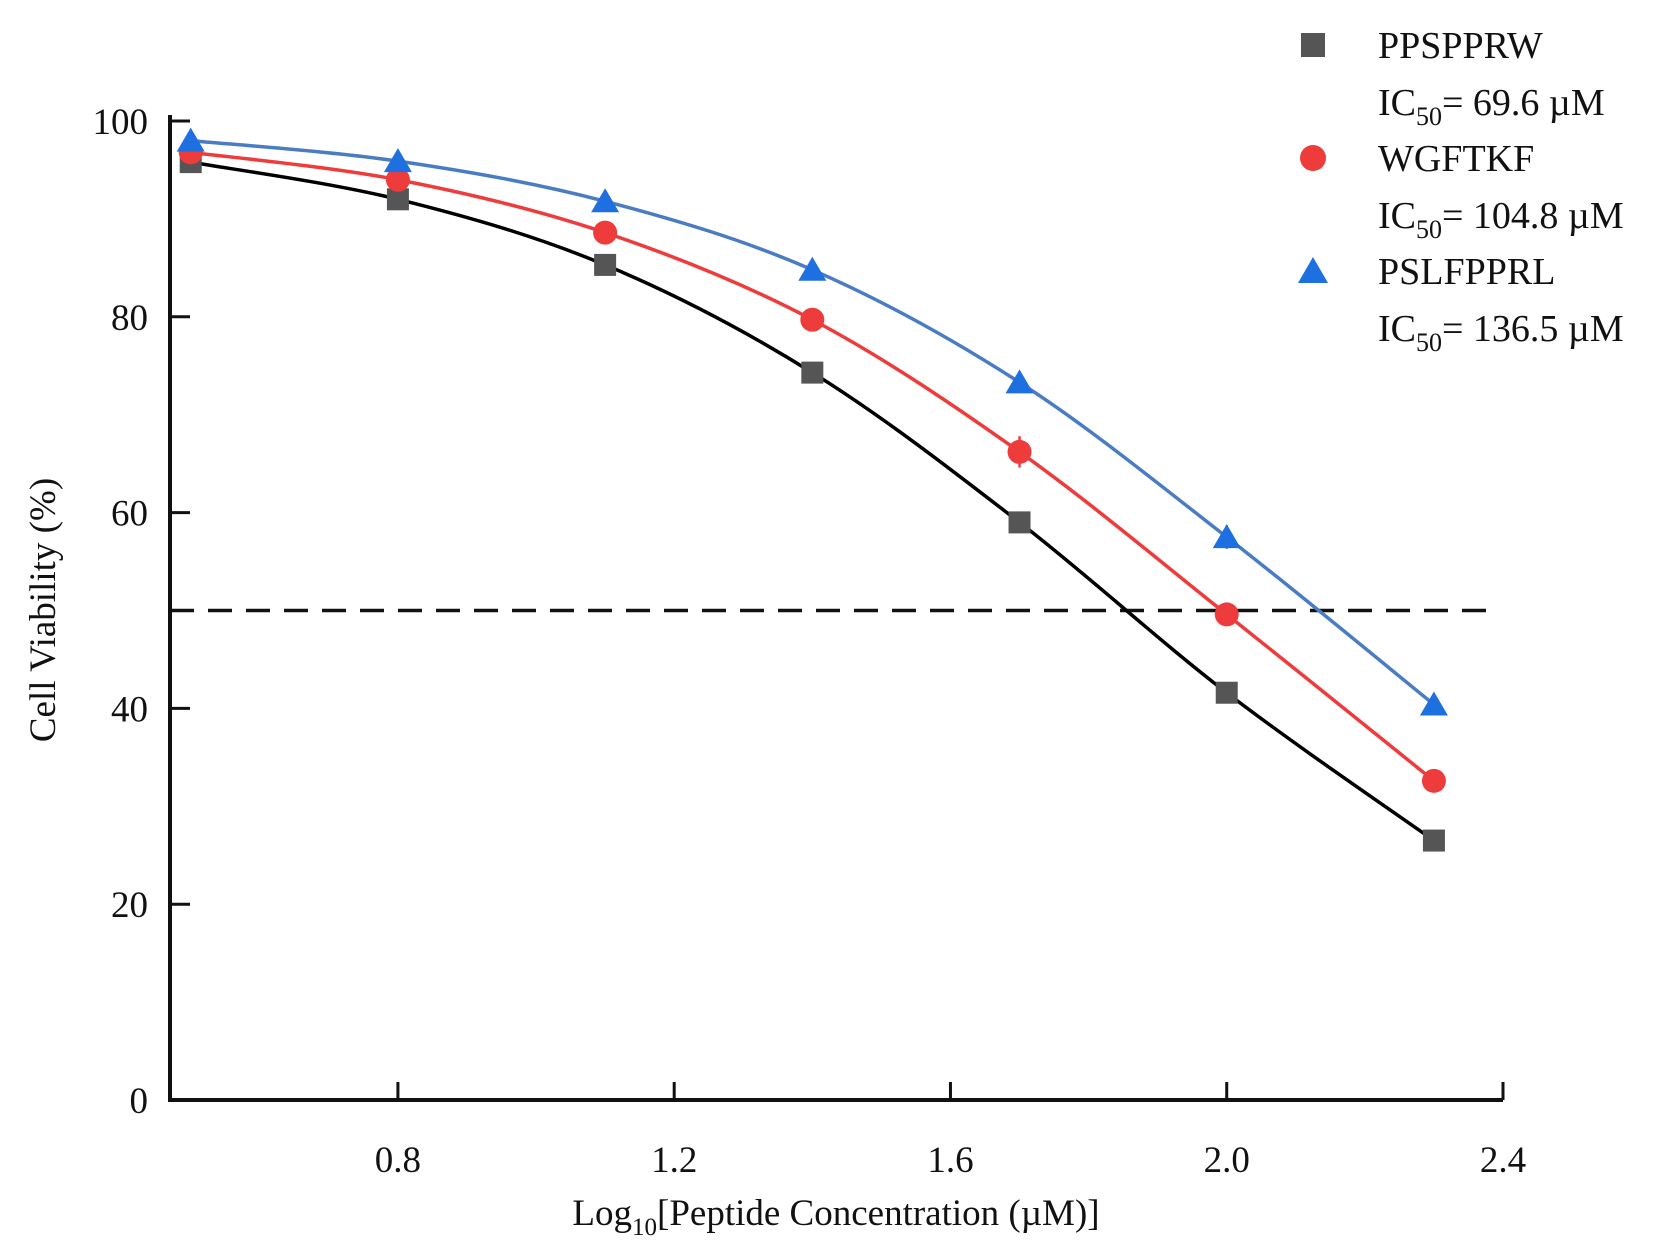 The height and width of the screenshot is (1252, 1678). What do you see at coordinates (398, 1160) in the screenshot?
I see `x-tick-label: 0.8` at bounding box center [398, 1160].